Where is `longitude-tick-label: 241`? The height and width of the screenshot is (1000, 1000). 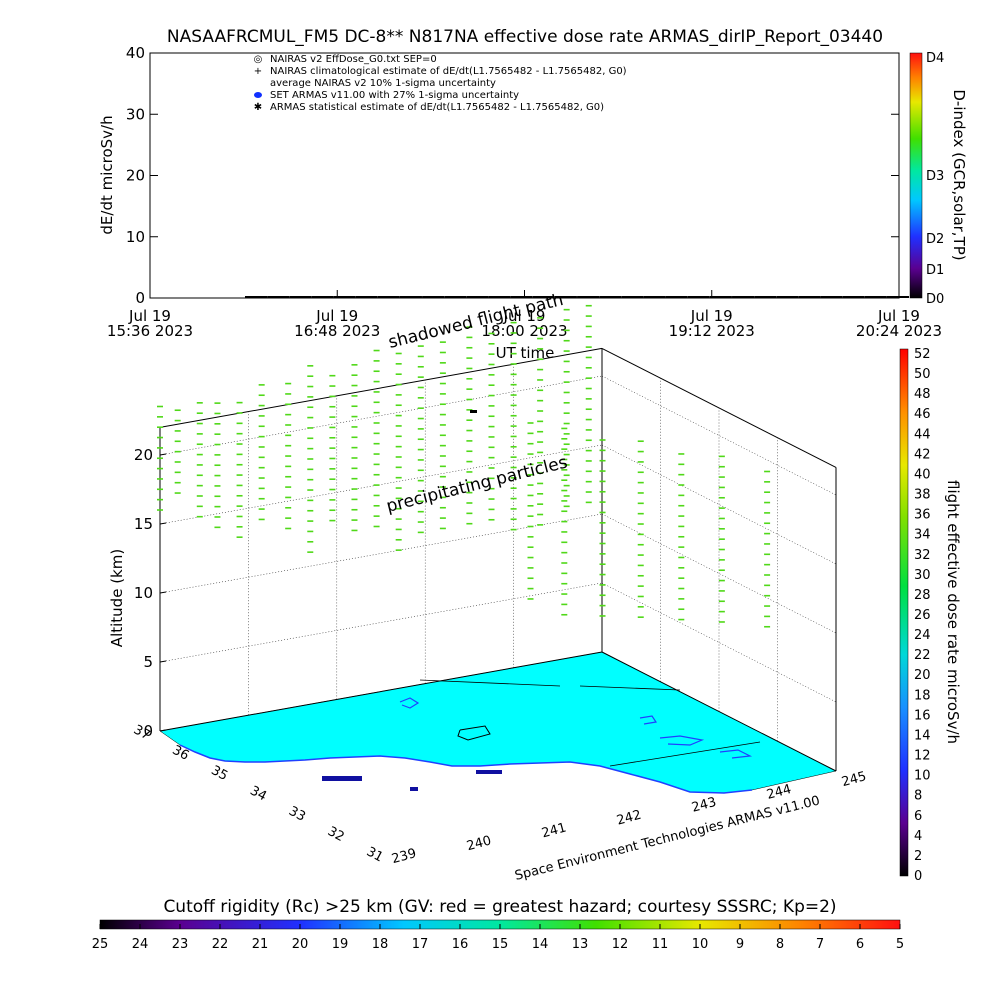
longitude-tick-label: 241 is located at coordinates (554, 830).